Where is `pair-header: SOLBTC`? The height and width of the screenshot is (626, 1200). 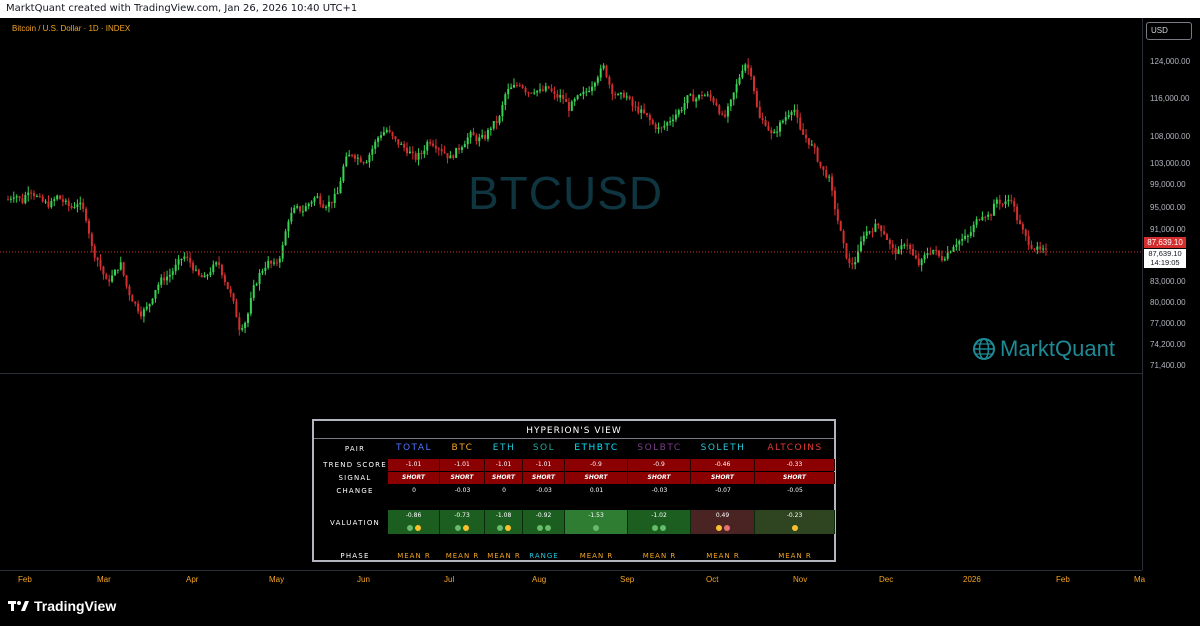 pair-header: SOLBTC is located at coordinates (659, 448).